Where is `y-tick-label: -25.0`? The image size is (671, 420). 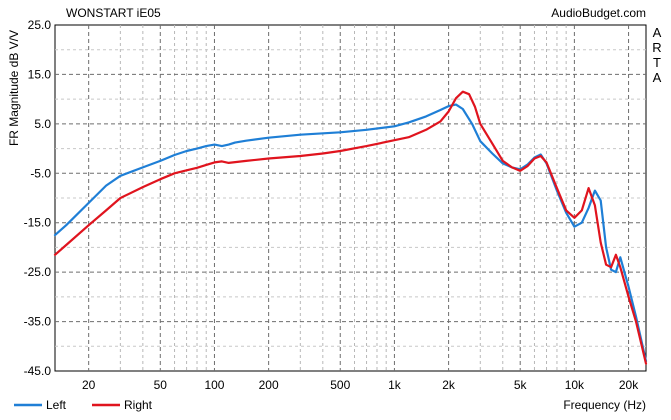 y-tick-label: -25.0 is located at coordinates (38, 272).